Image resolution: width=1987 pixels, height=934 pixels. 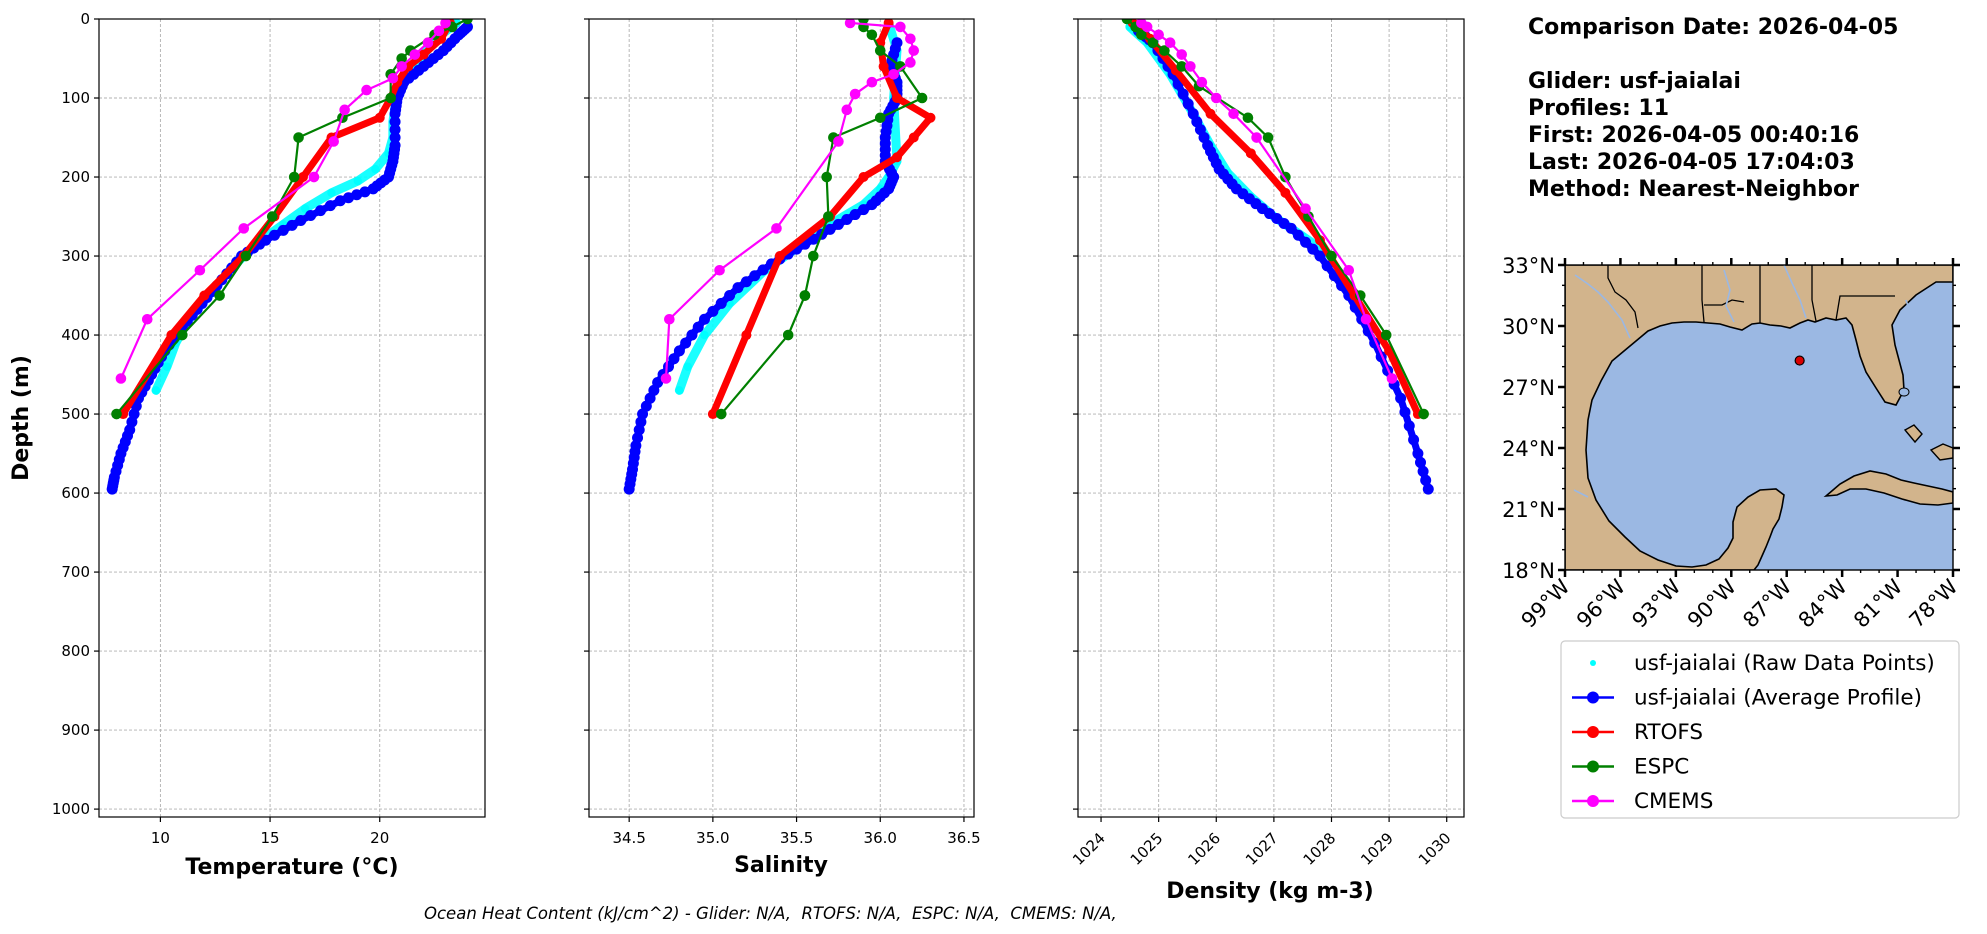 I want to click on y-tick-label: 700, so click(x=75, y=572).